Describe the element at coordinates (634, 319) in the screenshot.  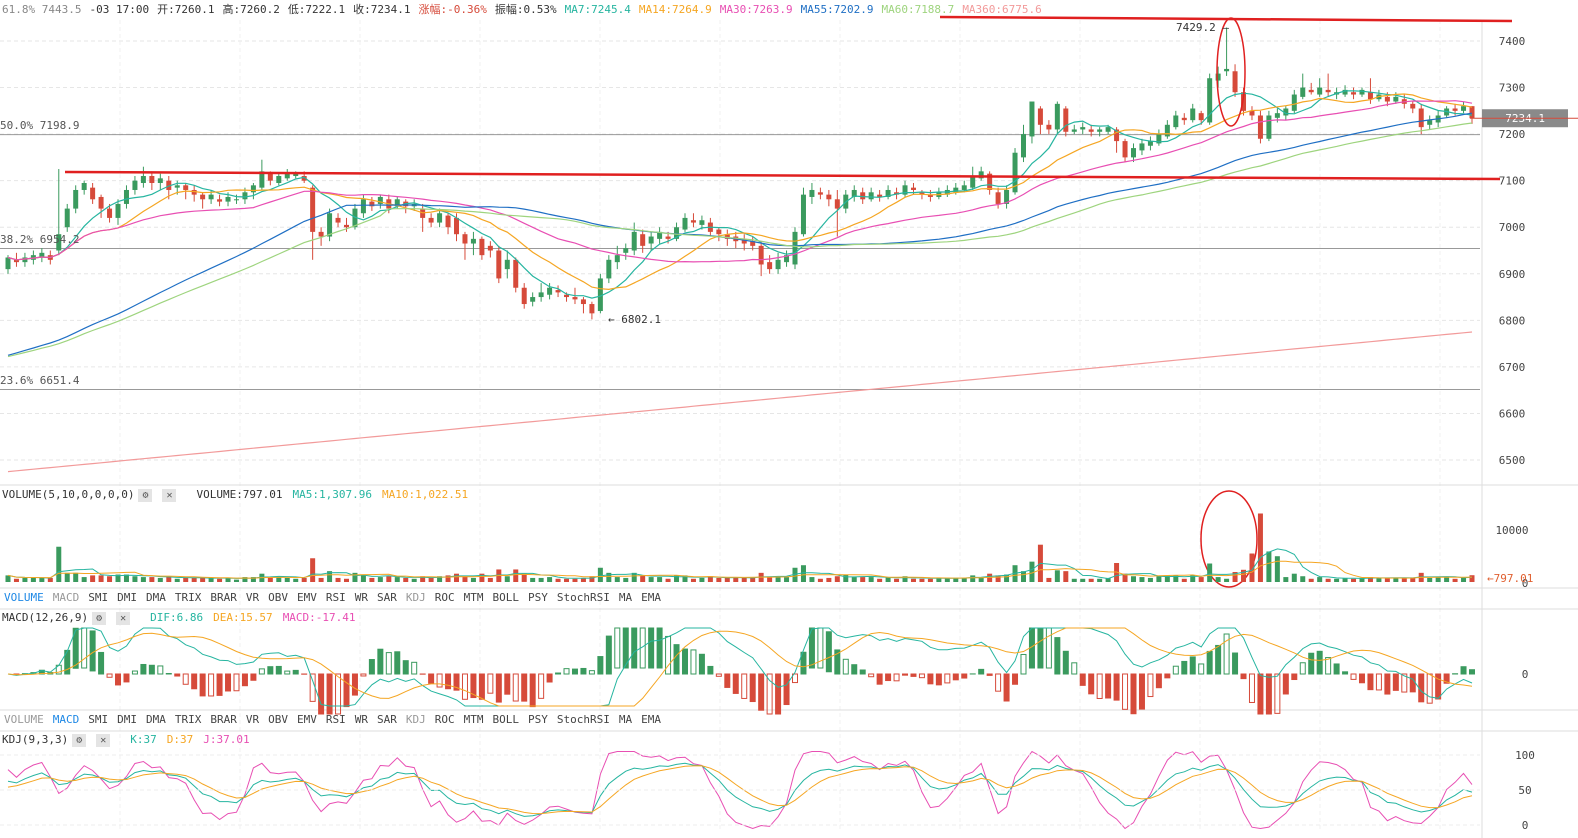
I see `low-marker-label: ← 6802.1` at that location.